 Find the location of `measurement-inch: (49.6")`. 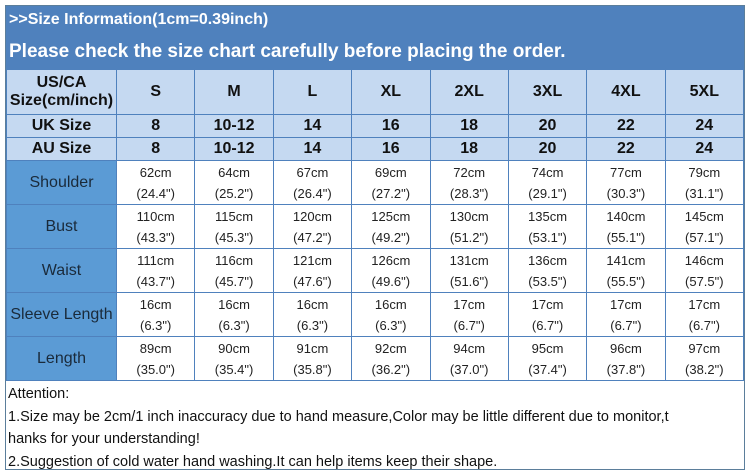

measurement-inch: (49.6") is located at coordinates (391, 281).